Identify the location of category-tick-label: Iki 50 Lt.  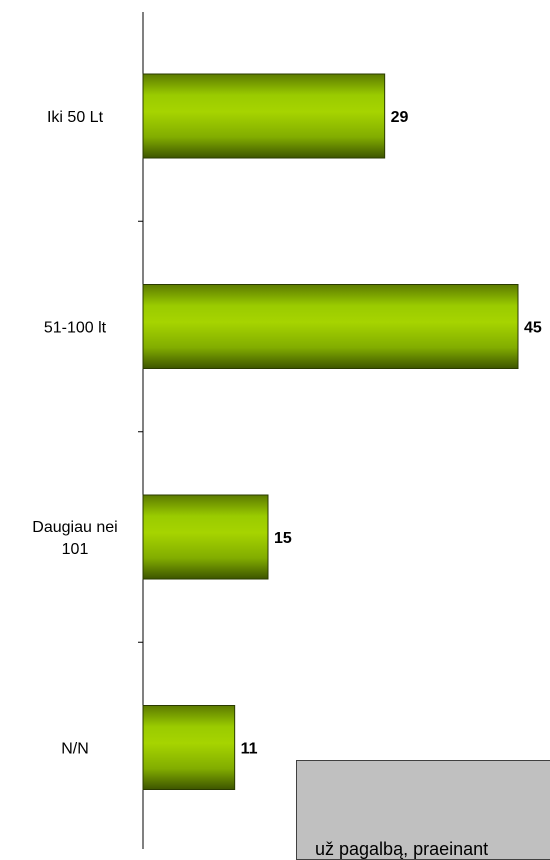
(75, 117).